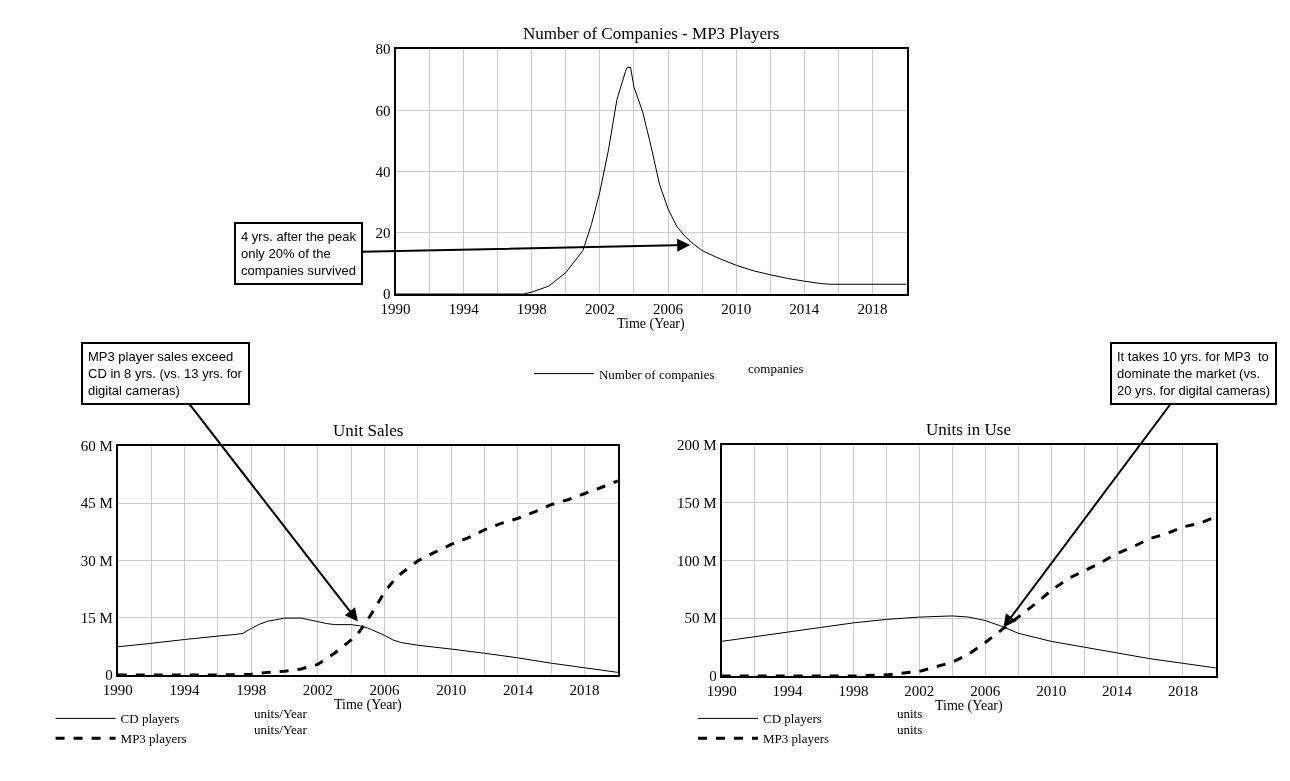 The image size is (1290, 781). Describe the element at coordinates (383, 110) in the screenshot. I see `y-tick-label: 60` at that location.